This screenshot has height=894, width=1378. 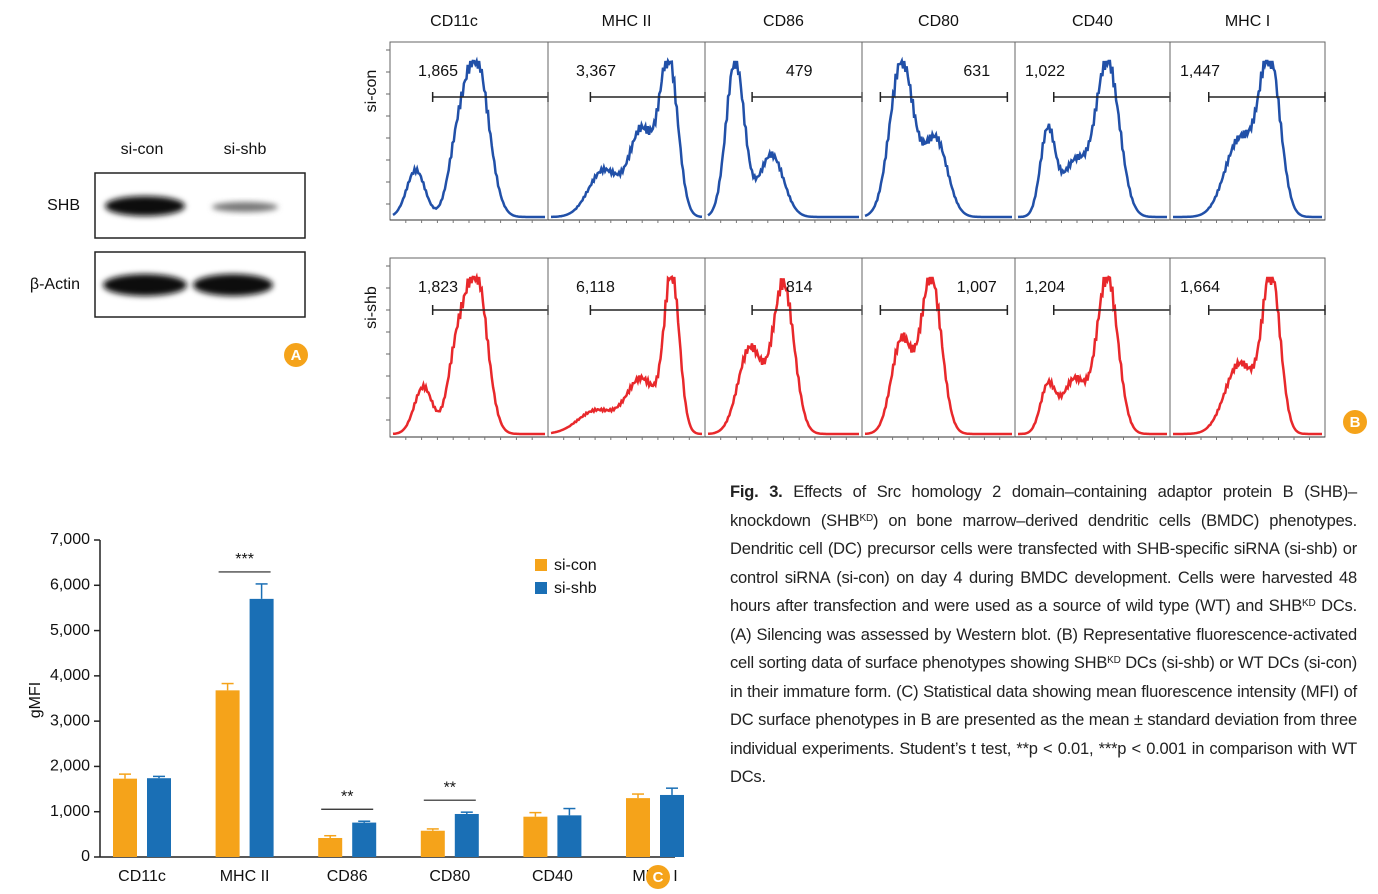 I want to click on gate-value: 814, so click(x=799, y=287).